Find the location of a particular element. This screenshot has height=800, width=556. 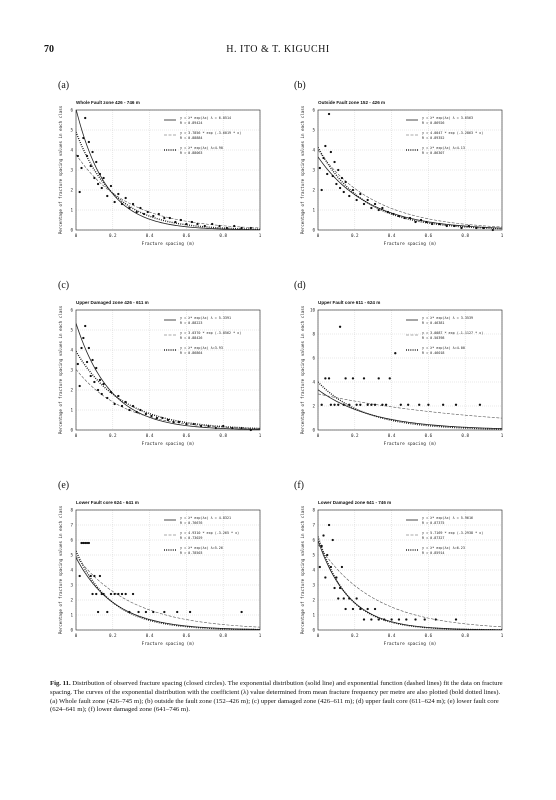

curve-dotted is located at coordinates (410, 188).